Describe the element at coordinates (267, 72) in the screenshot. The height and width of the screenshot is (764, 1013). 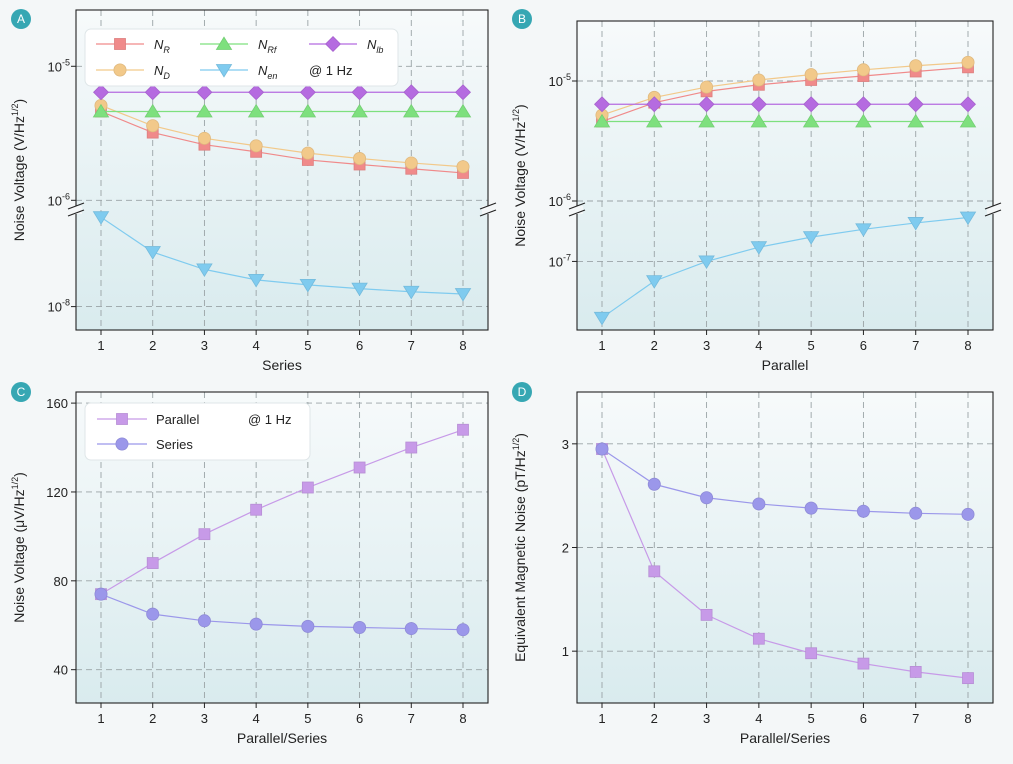
I see `legend-label: Nen` at that location.